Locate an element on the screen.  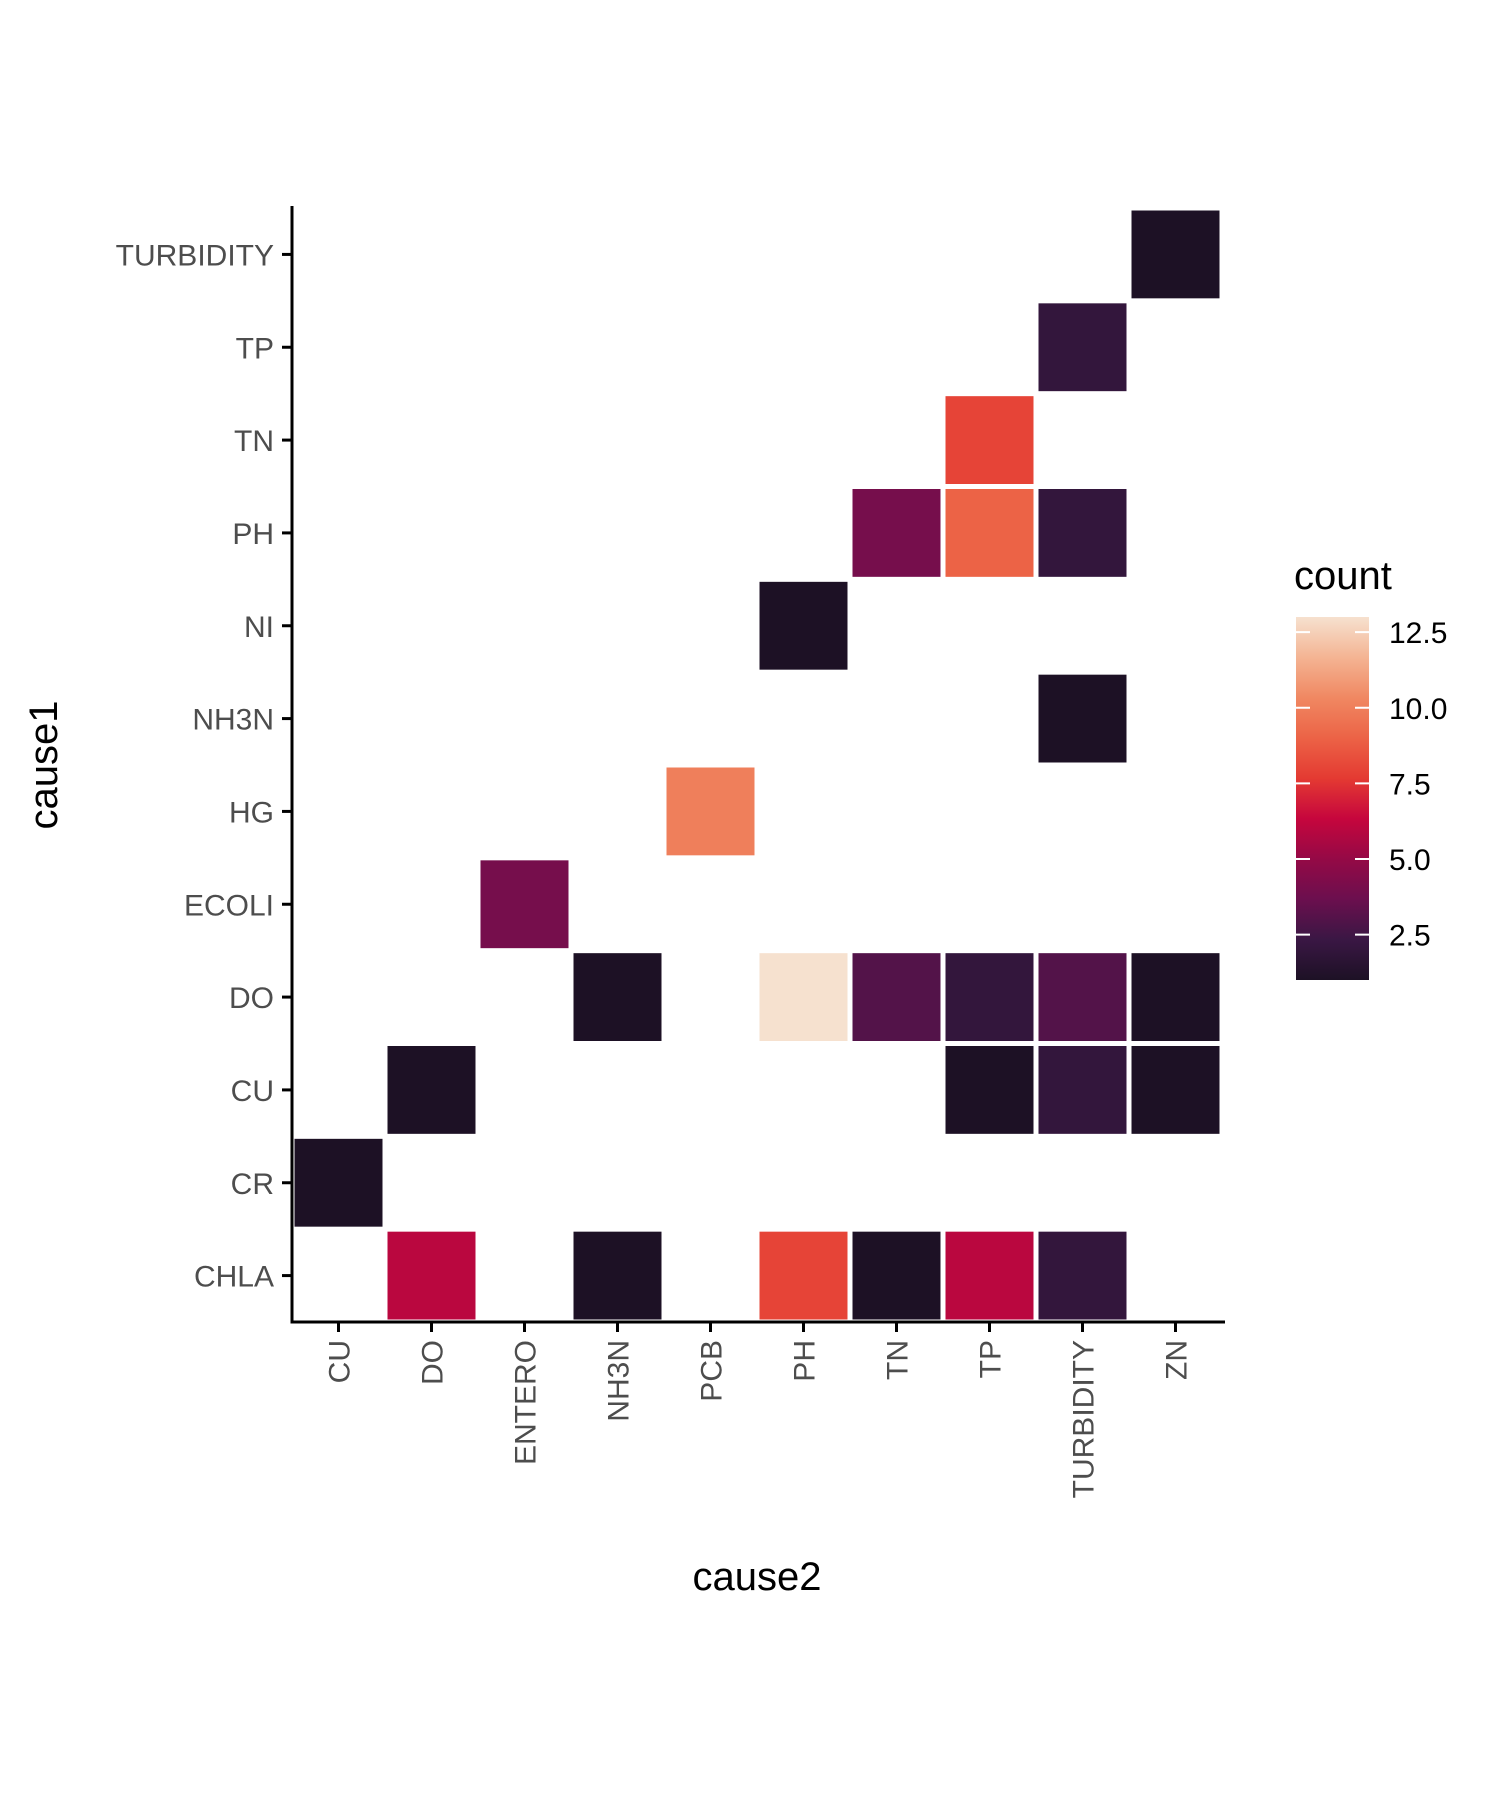
x-tick-label-cu: CU is located at coordinates (340, 1361).